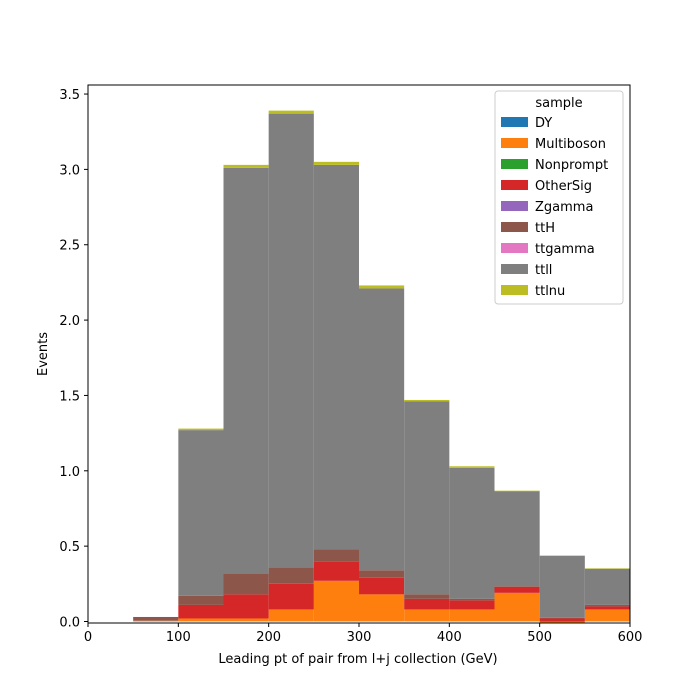 This screenshot has height=700, width=700. What do you see at coordinates (545, 228) in the screenshot?
I see `legend-entry-tth: ttH` at bounding box center [545, 228].